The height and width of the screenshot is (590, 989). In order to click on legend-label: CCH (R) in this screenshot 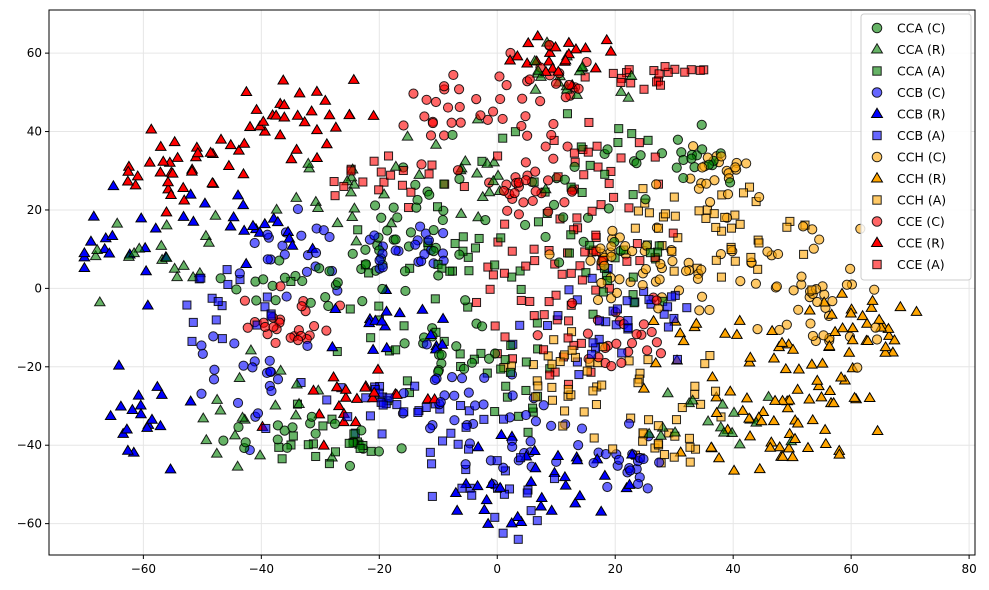, I will do `click(921, 178)`.